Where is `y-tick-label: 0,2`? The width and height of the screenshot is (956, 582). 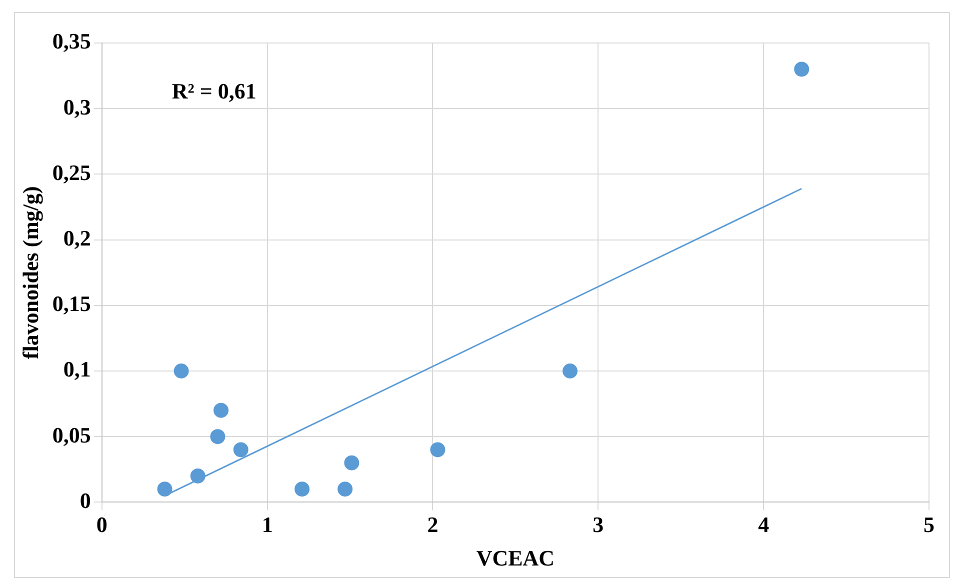
y-tick-label: 0,2 is located at coordinates (77, 237).